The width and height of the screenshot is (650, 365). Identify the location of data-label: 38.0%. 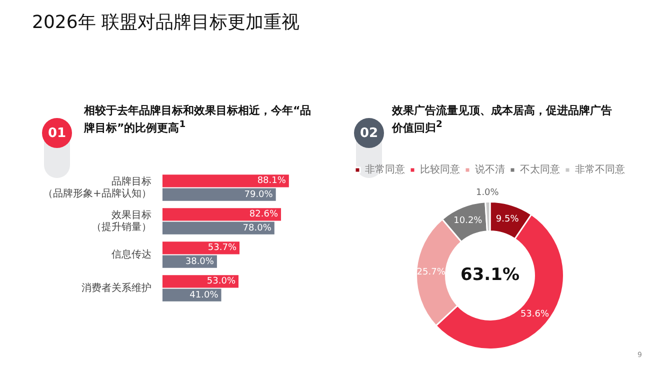
(199, 261).